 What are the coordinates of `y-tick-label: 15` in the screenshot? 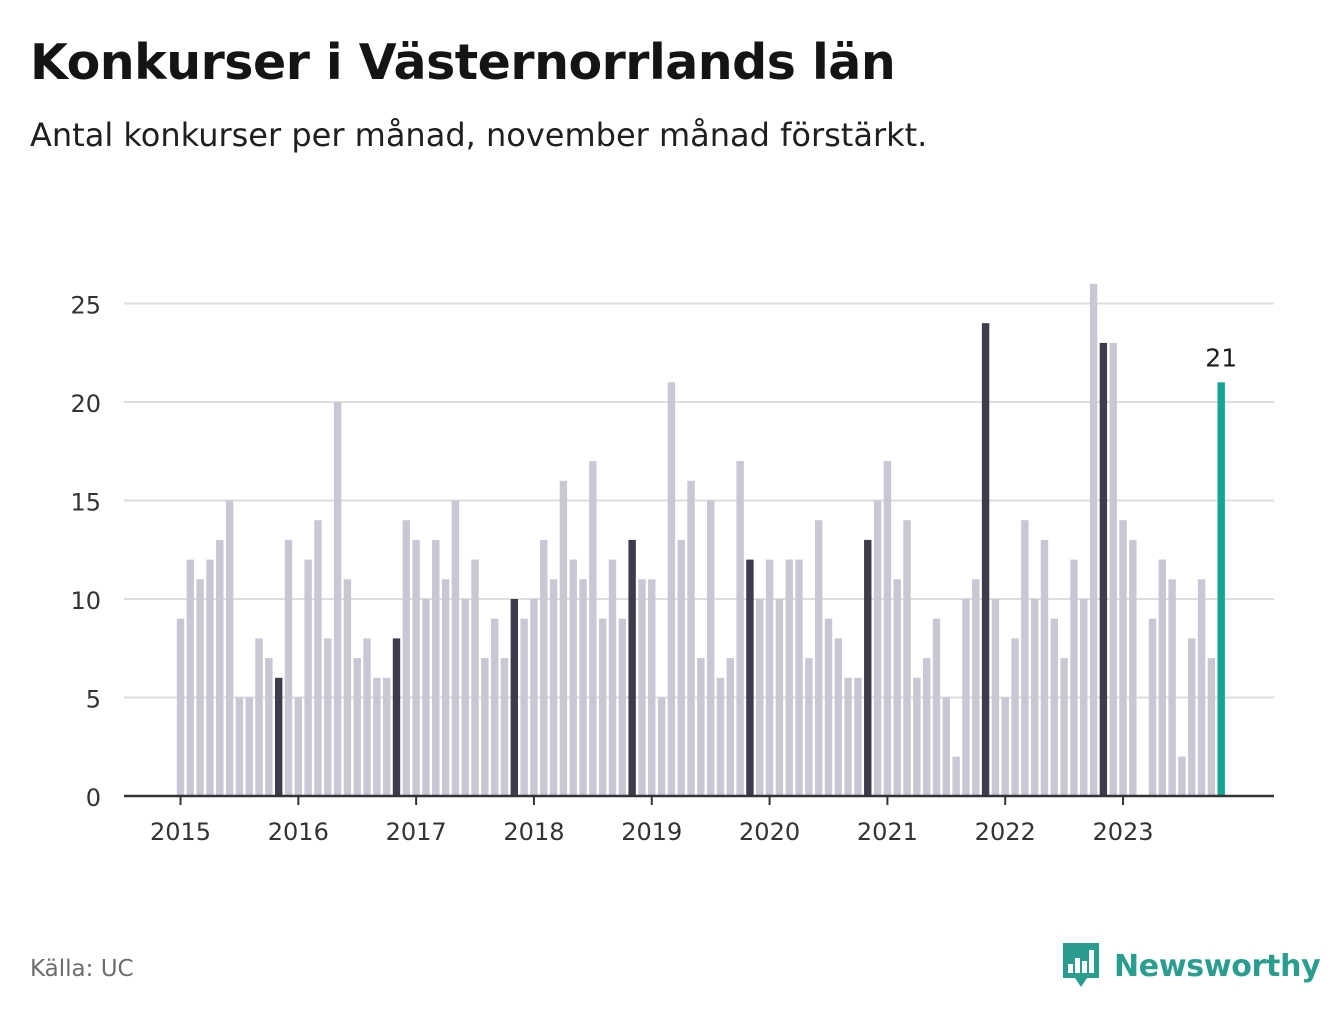 It's located at (85, 503).